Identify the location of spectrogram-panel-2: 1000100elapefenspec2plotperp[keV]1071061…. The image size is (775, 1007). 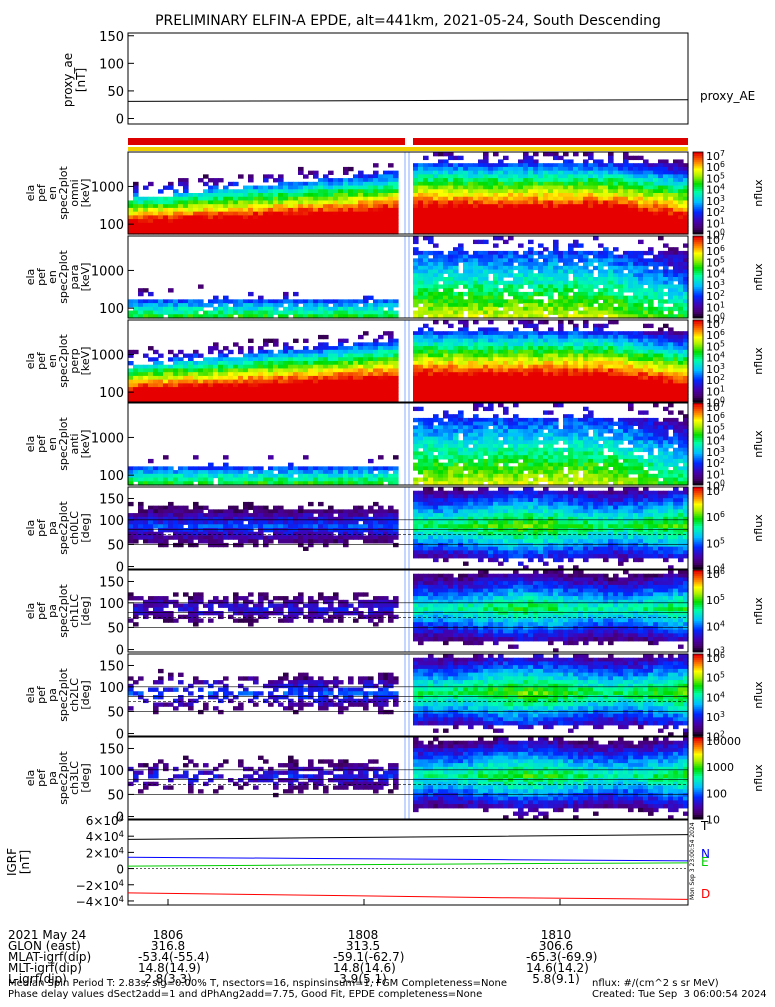
(394, 363).